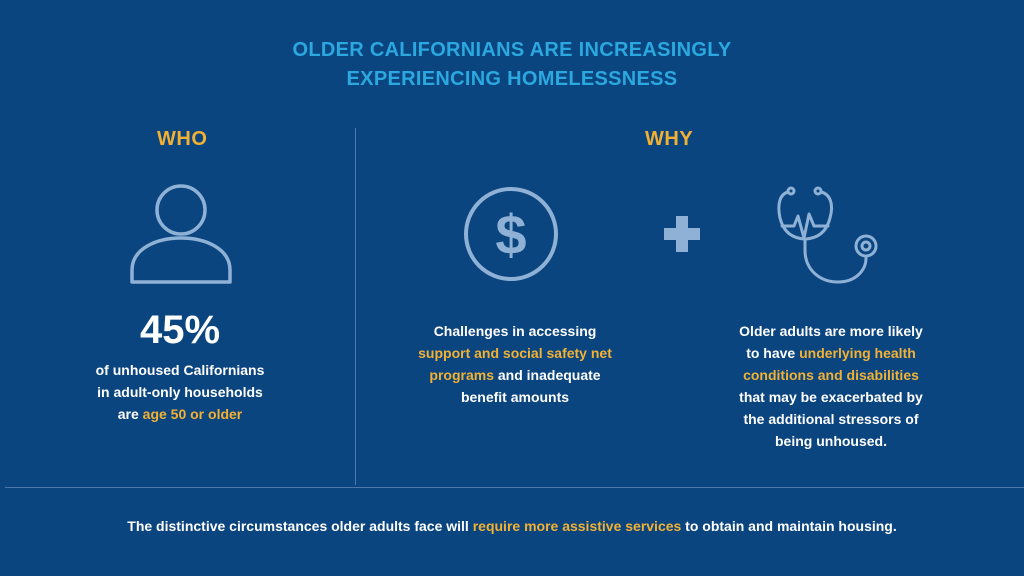 This screenshot has width=1024, height=576. I want to click on why-heading: WHY, so click(669, 139).